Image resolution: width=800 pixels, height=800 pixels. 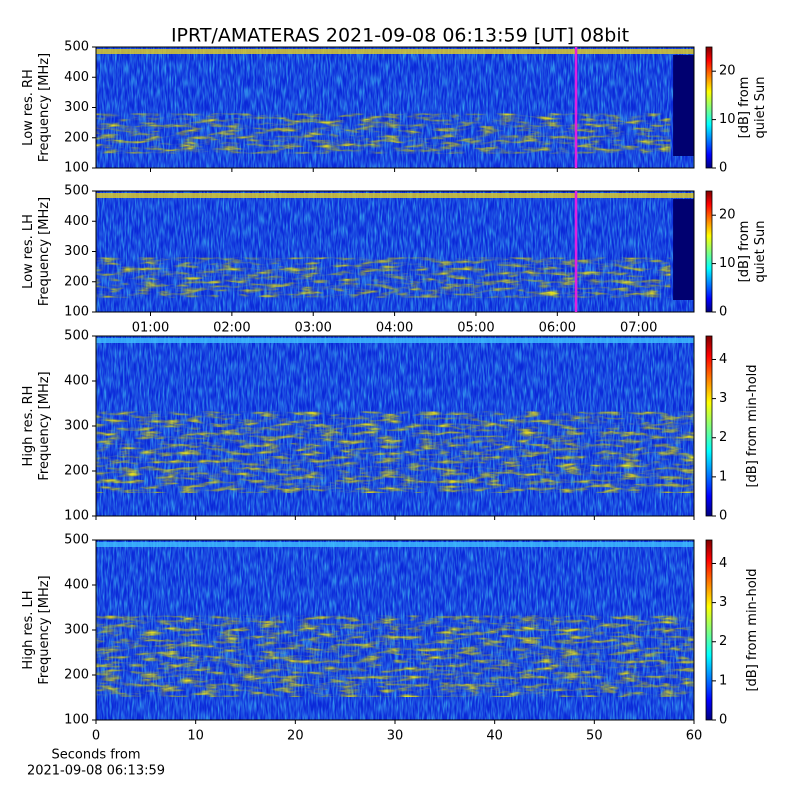 I want to click on y-axis-label-line: Low res. LH, so click(x=28, y=251).